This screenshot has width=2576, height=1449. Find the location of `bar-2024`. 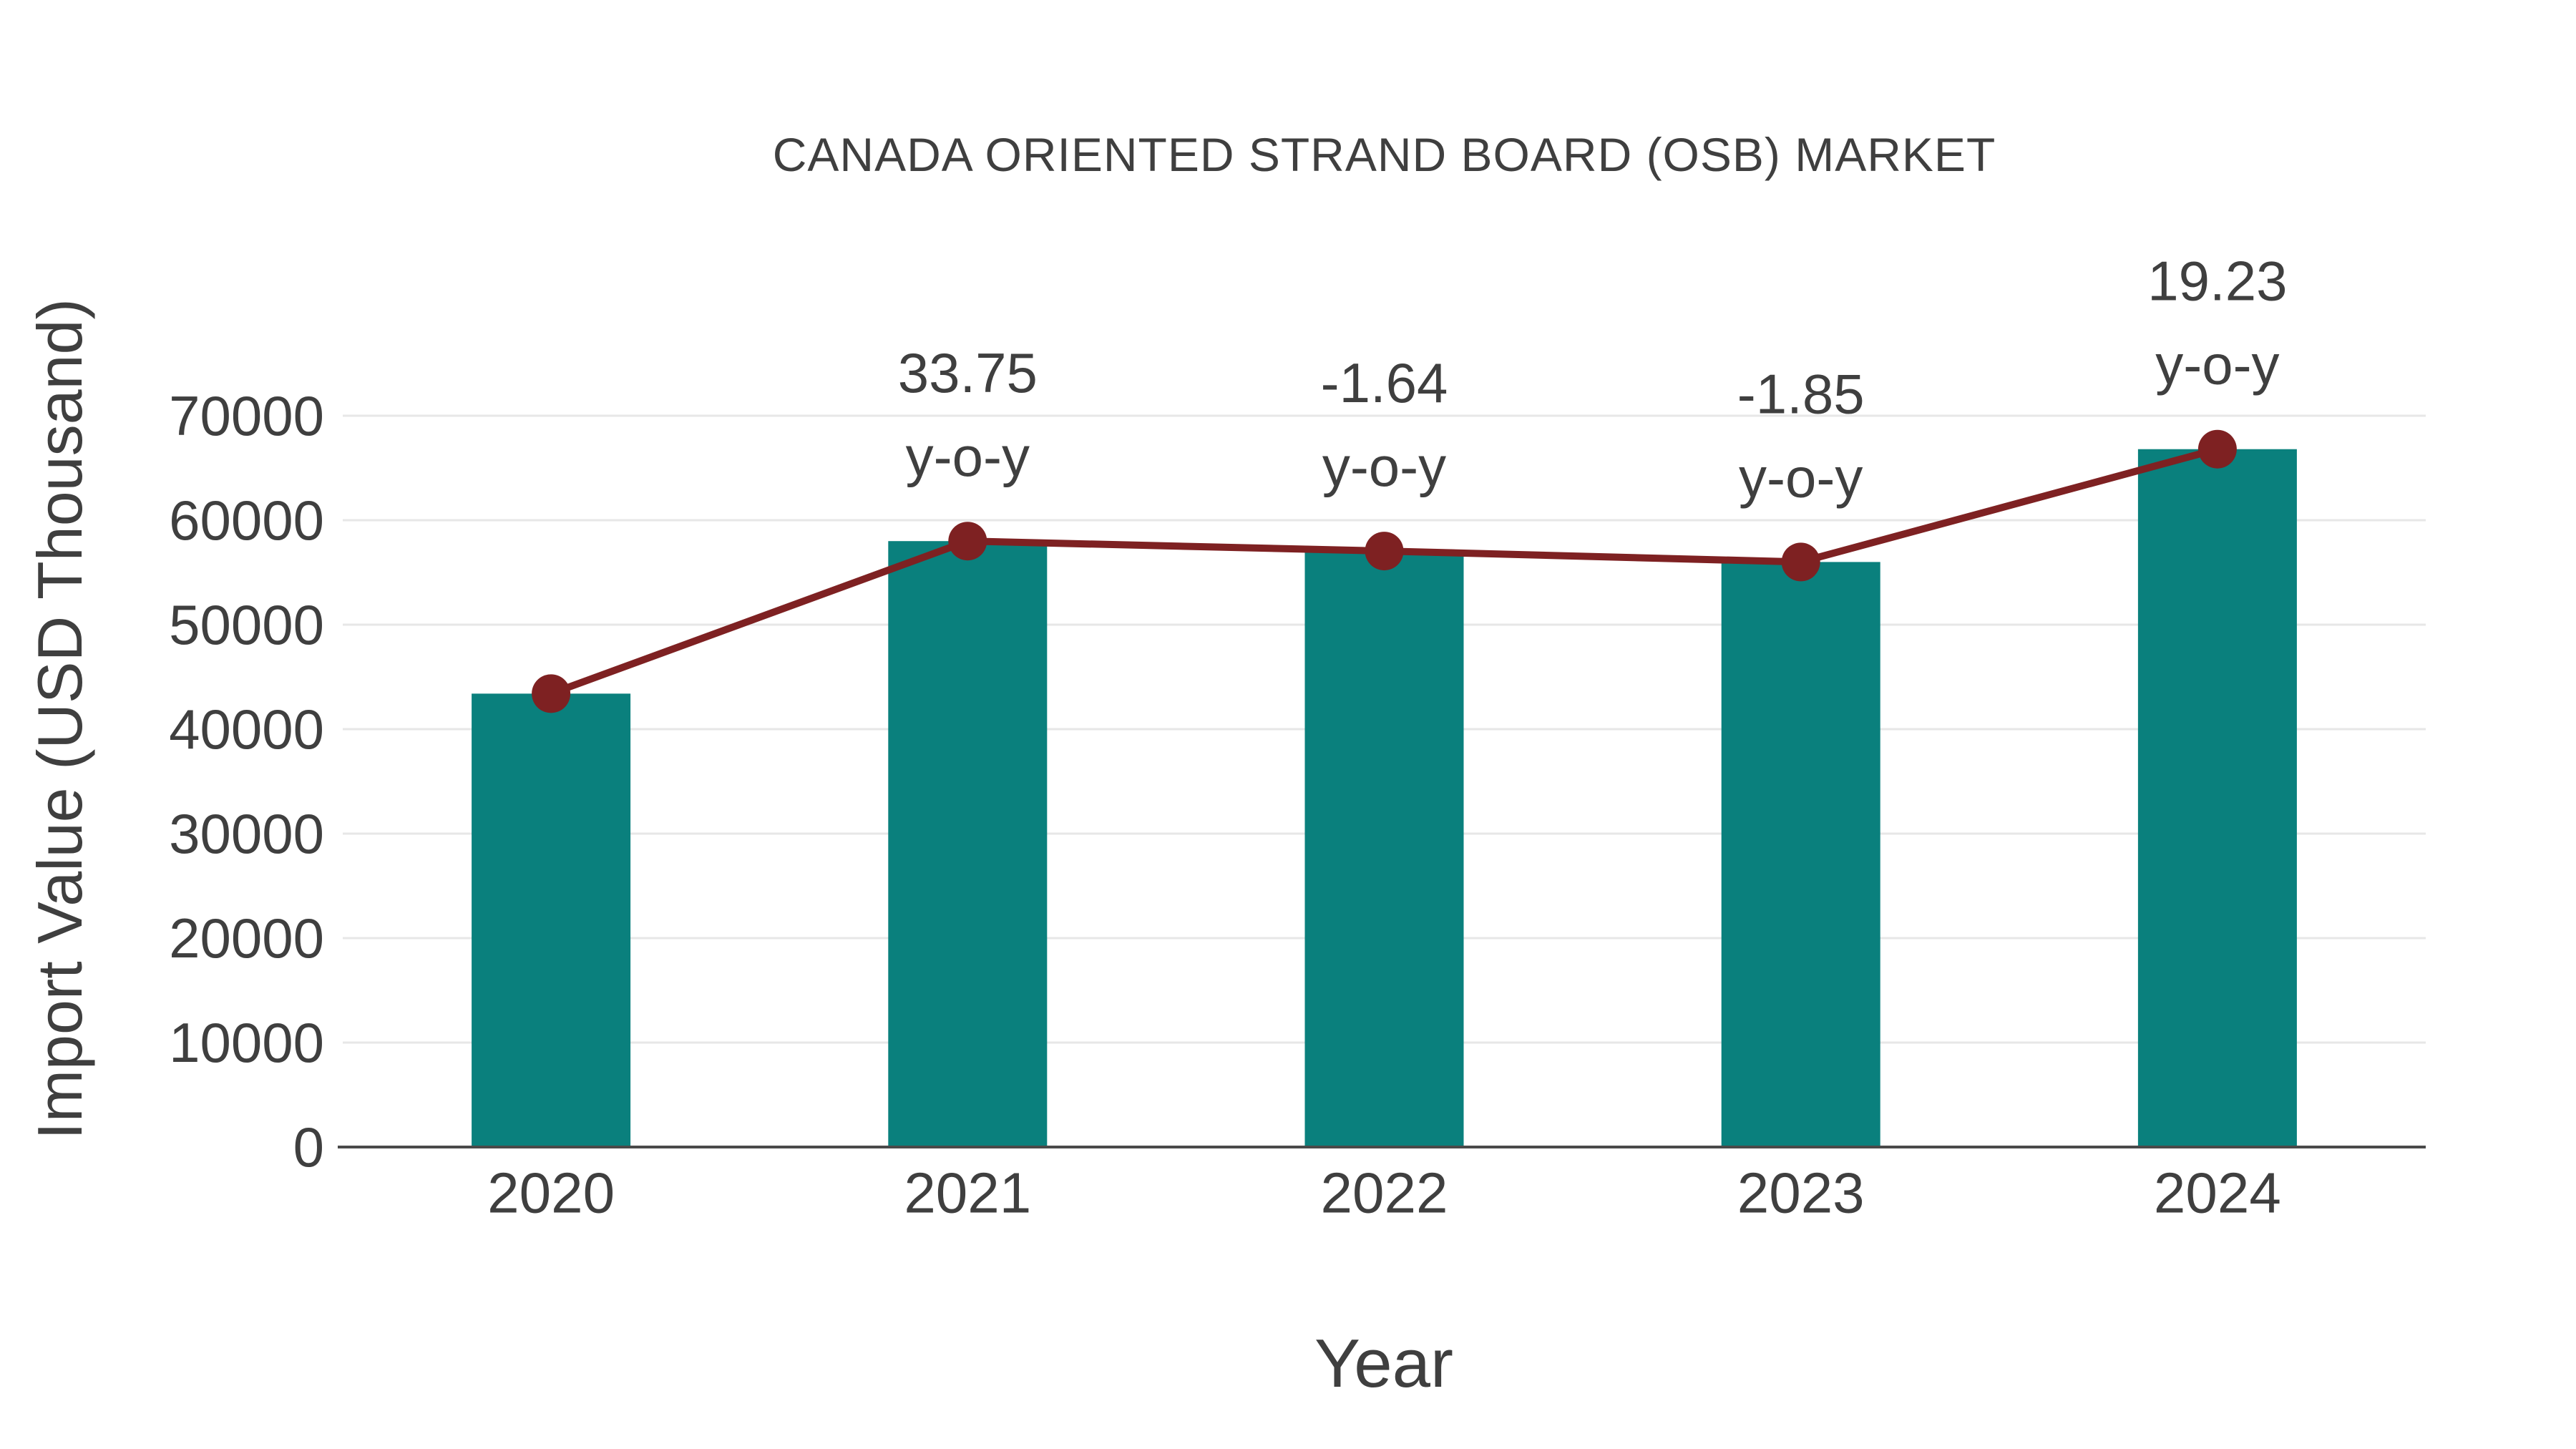

bar-2024 is located at coordinates (2217, 798).